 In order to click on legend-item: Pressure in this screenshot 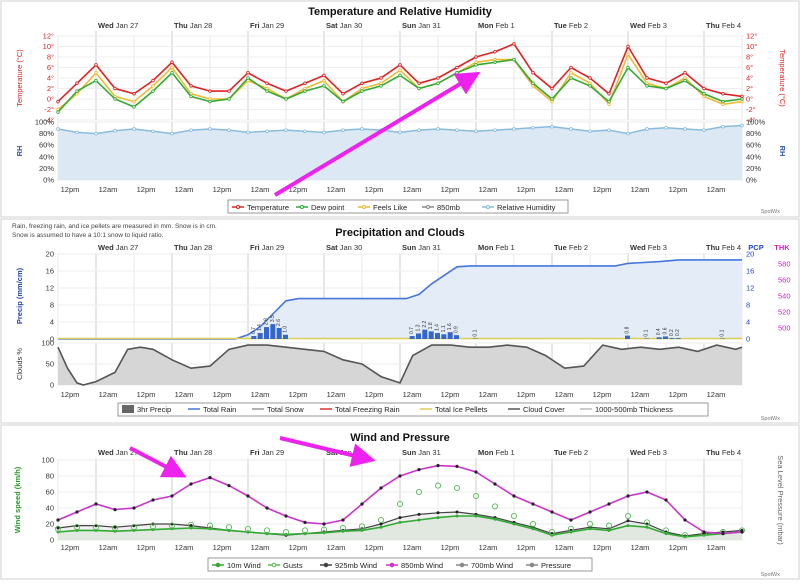, I will do `click(556, 565)`.